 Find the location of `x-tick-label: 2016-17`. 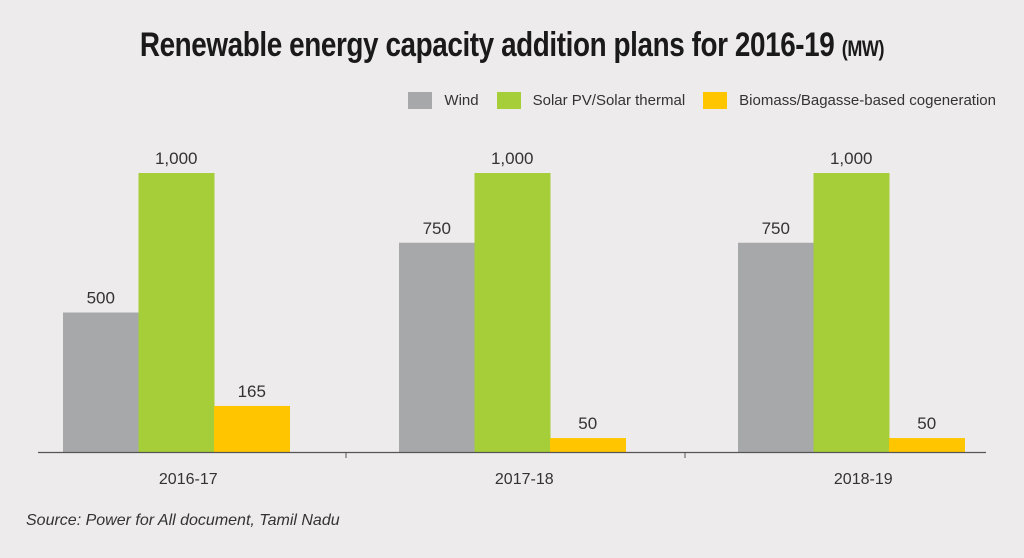

x-tick-label: 2016-17 is located at coordinates (188, 479).